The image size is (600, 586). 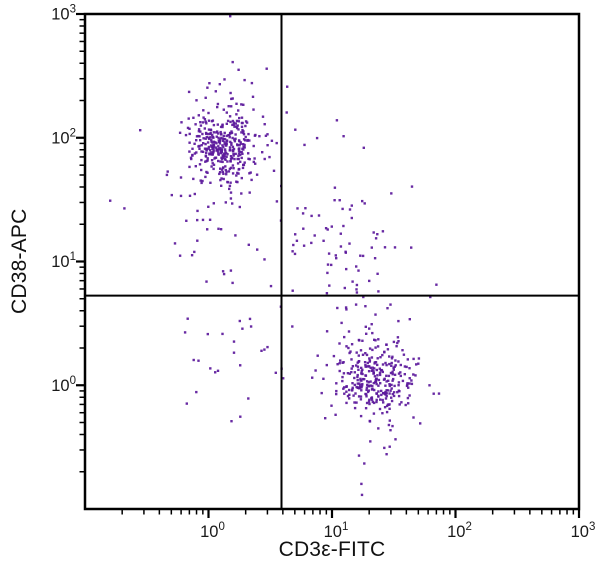 What do you see at coordinates (19, 261) in the screenshot?
I see `y-axis-title: CD38-APC` at bounding box center [19, 261].